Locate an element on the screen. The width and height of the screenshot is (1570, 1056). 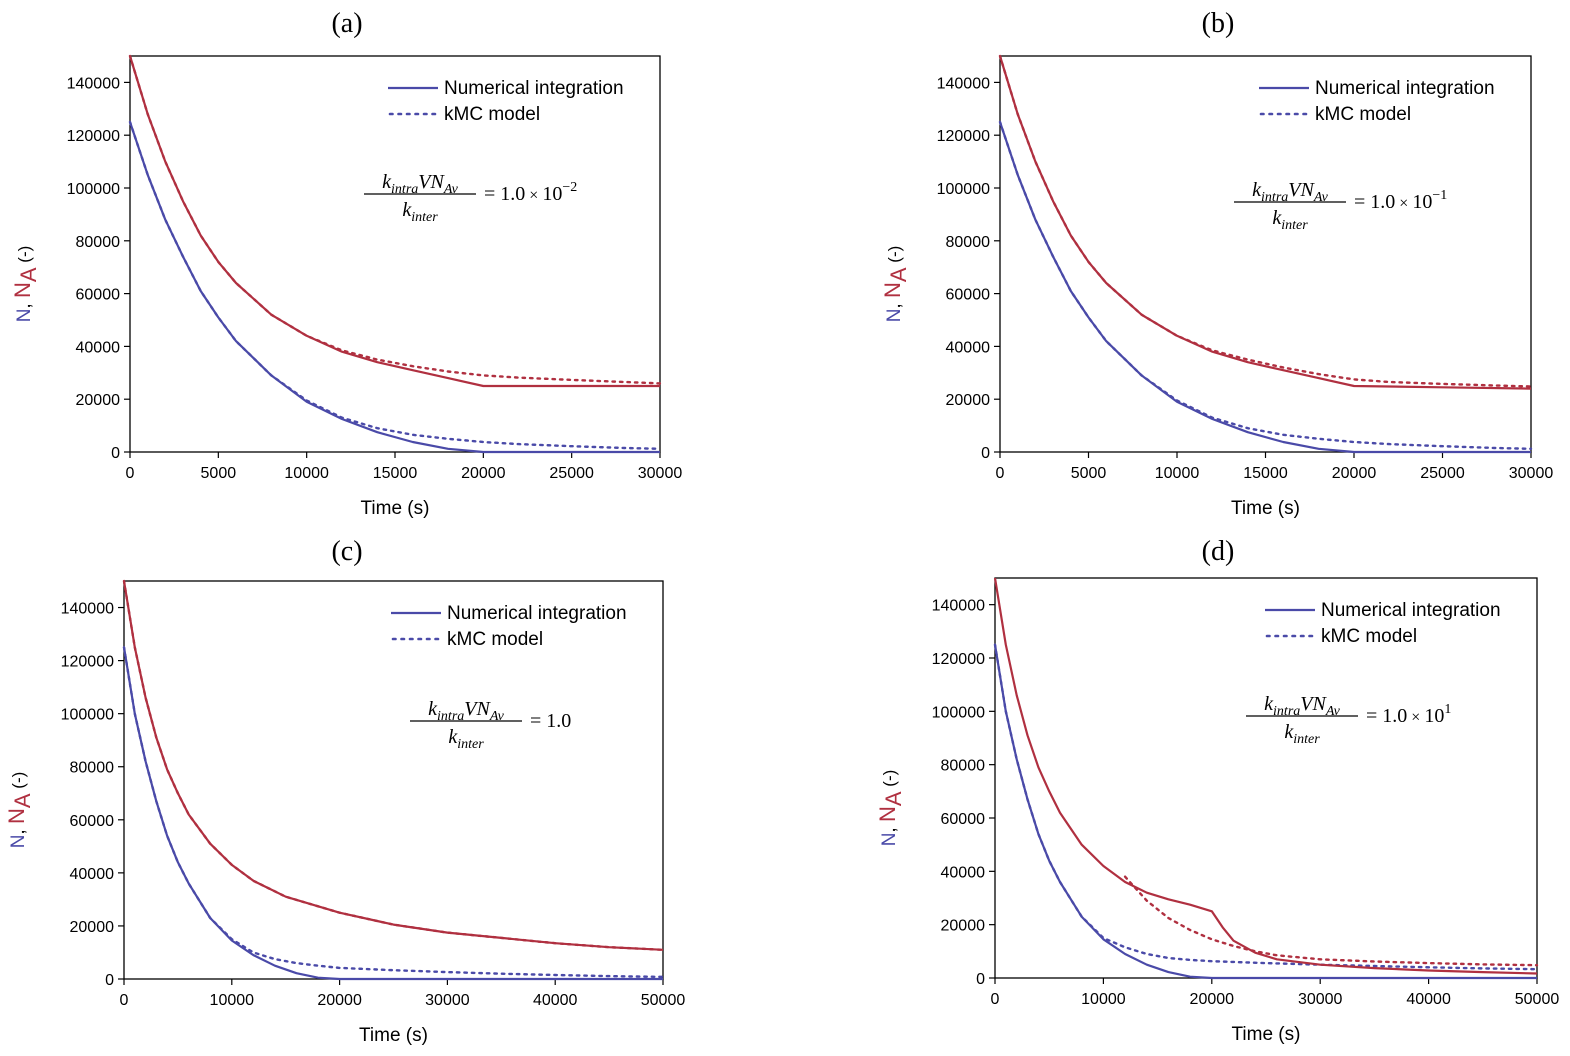
eq-ten: 10 is located at coordinates (1434, 716).